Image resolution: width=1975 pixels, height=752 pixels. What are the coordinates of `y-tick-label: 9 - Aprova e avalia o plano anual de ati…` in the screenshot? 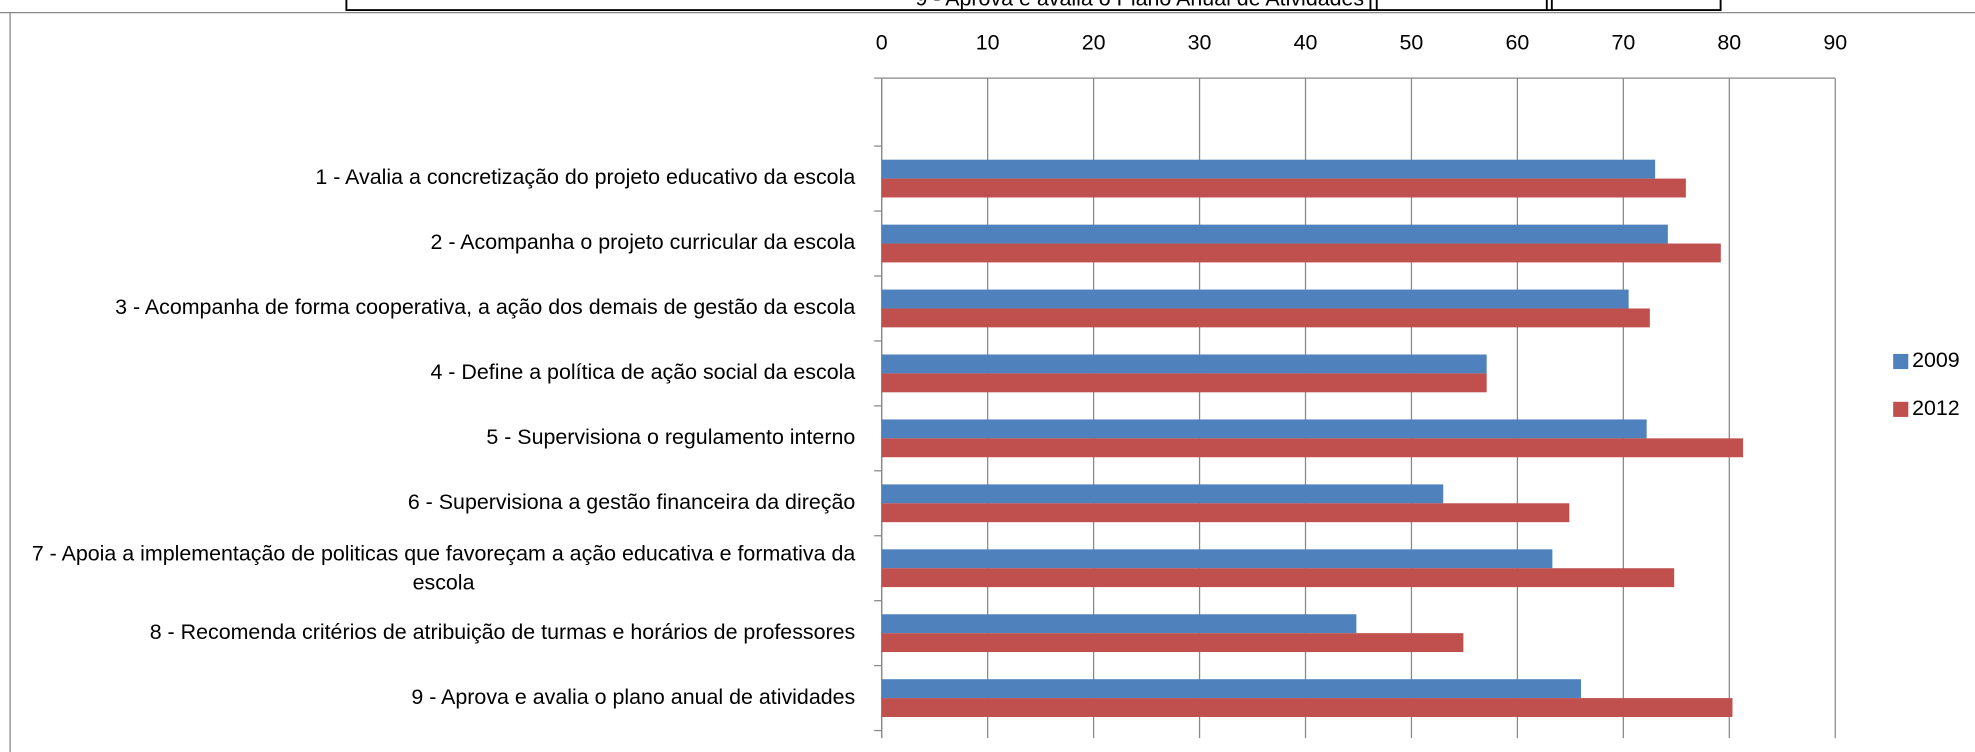 It's located at (633, 697).